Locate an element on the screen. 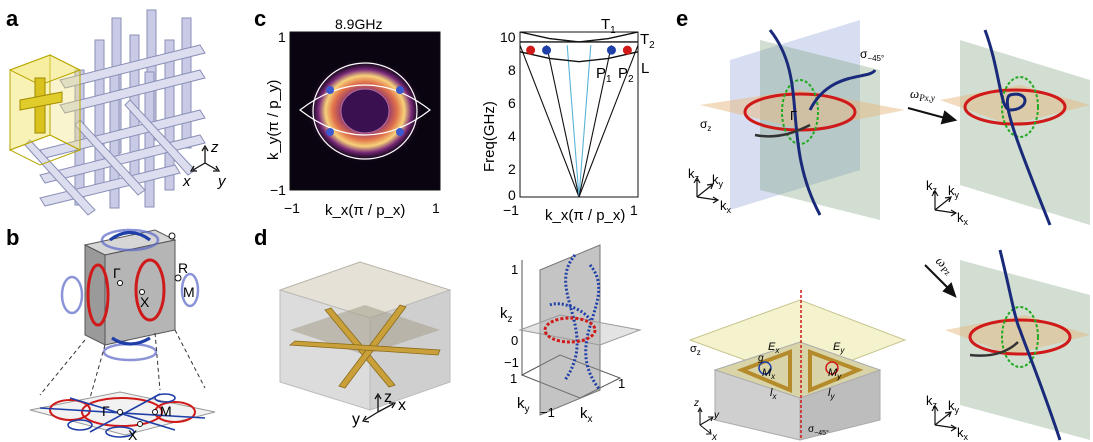 Image resolution: width=1093 pixels, height=442 pixels. gamma-label-e: Γ is located at coordinates (793, 115).